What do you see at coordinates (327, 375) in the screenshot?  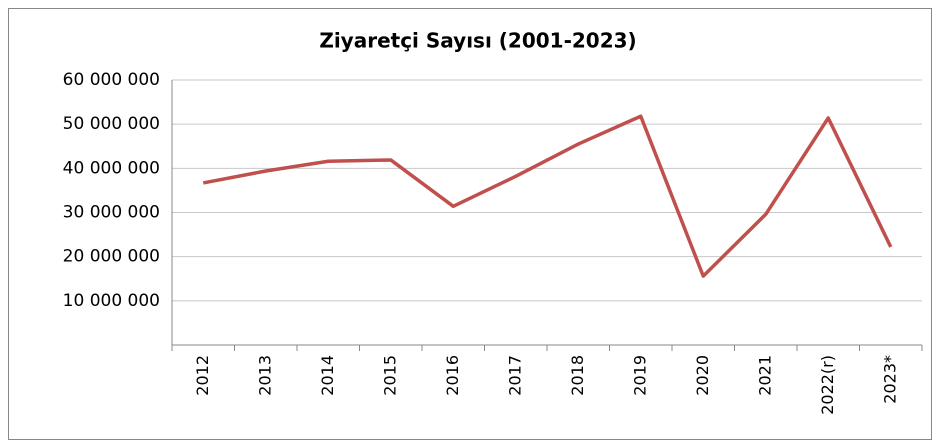 I see `x-tick-label: 2014` at bounding box center [327, 375].